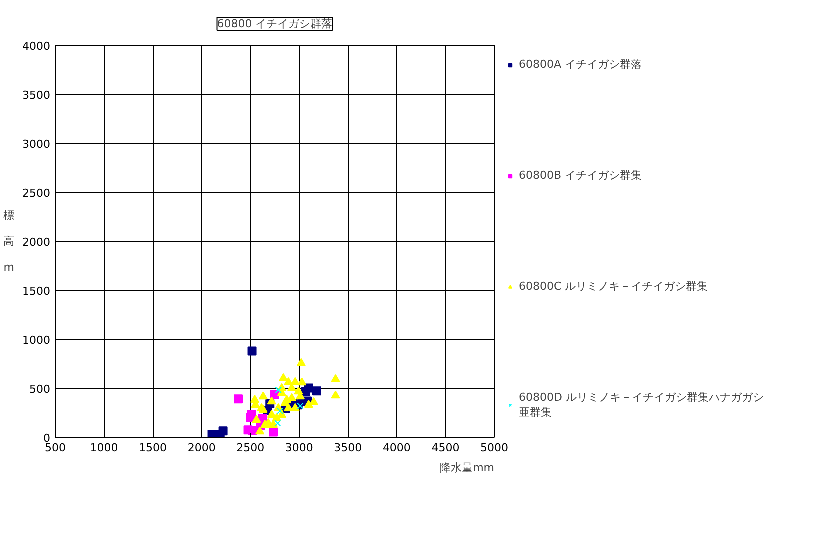 Image resolution: width=816 pixels, height=534 pixels. Describe the element at coordinates (580, 175) in the screenshot. I see `legend-label: 60800B イチイガシ群集` at that location.